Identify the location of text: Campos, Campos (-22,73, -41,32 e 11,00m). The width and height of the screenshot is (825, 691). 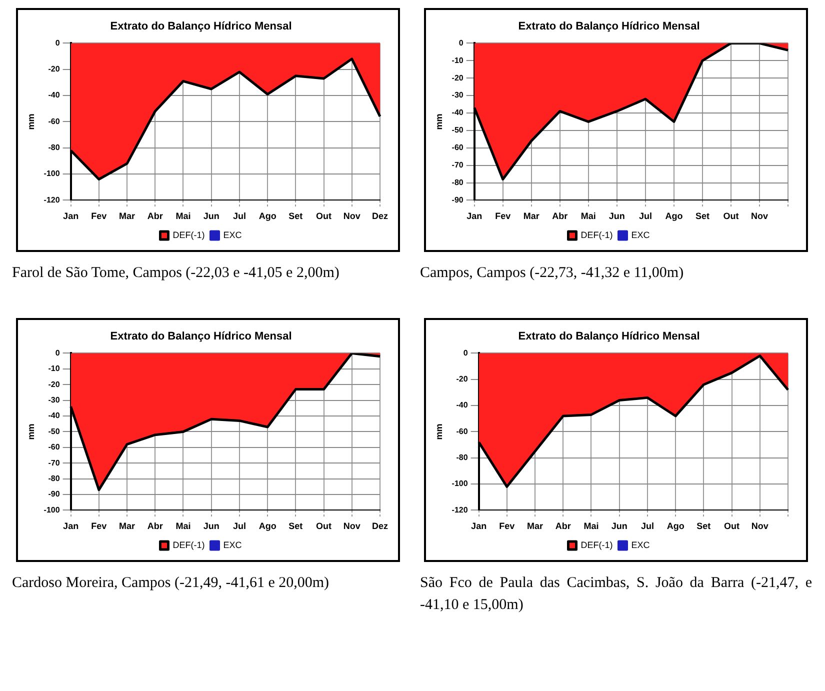
(552, 273).